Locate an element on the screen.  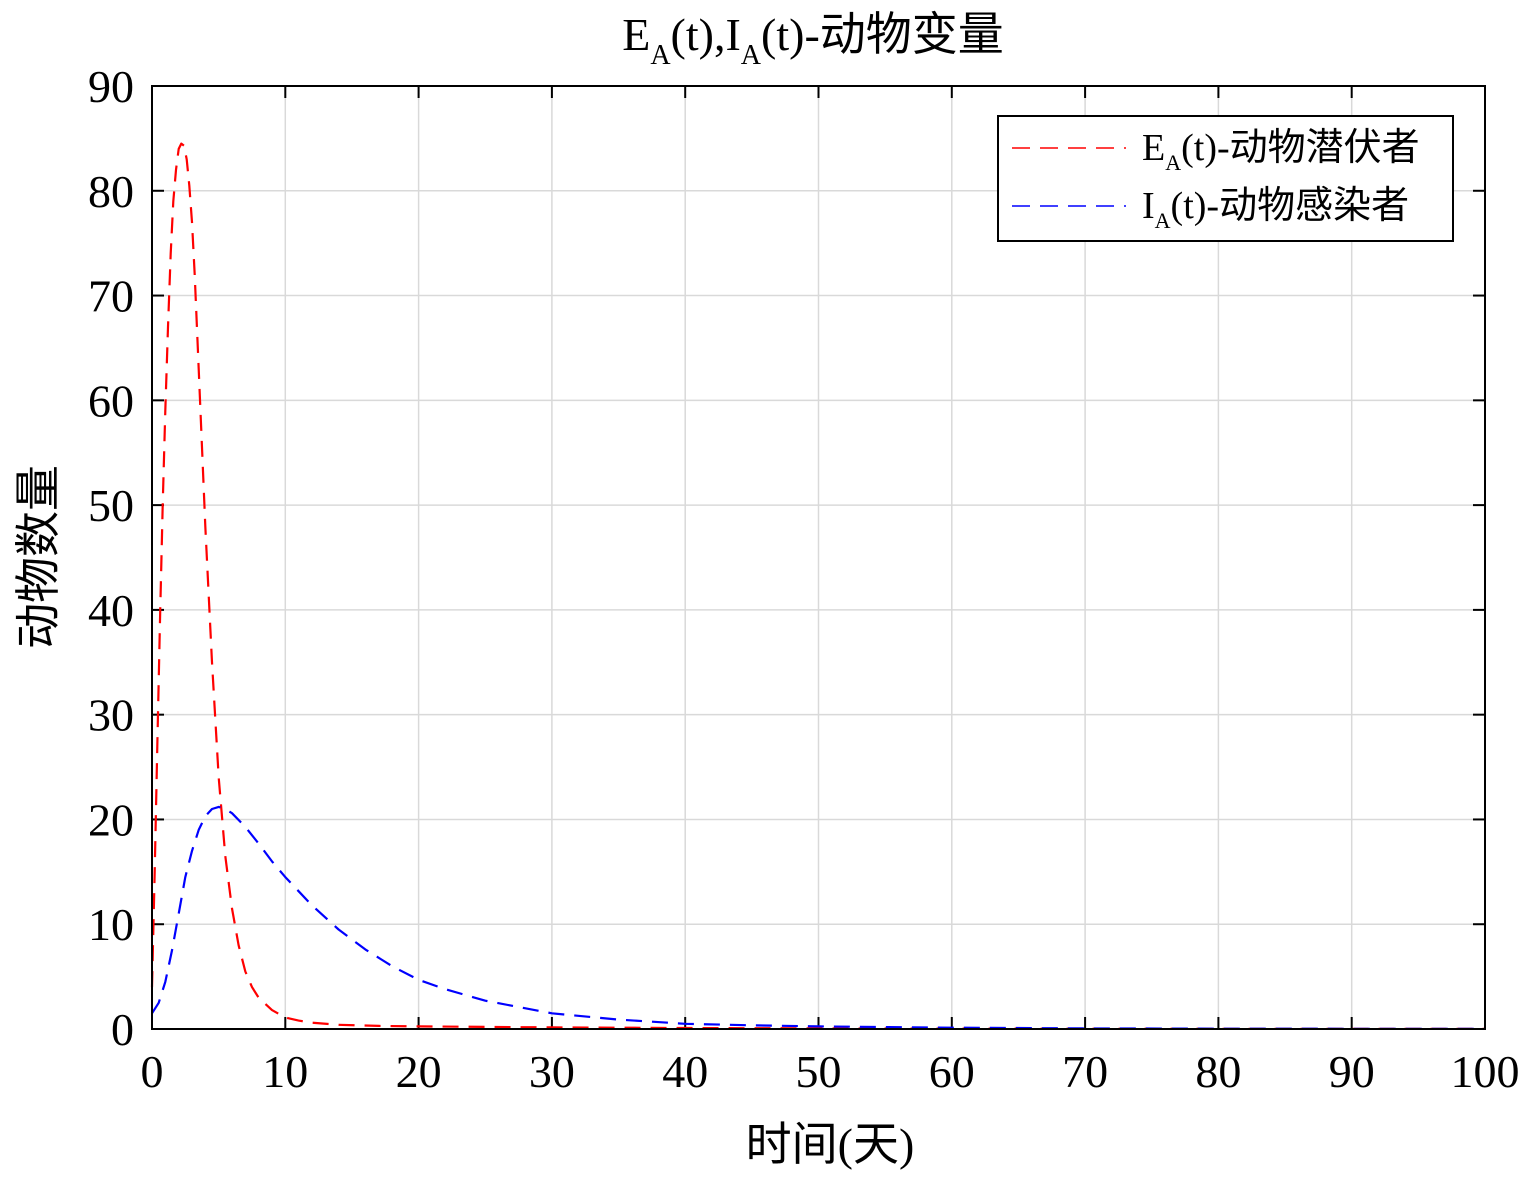
x-tick-label: 100 is located at coordinates (1485, 1071).